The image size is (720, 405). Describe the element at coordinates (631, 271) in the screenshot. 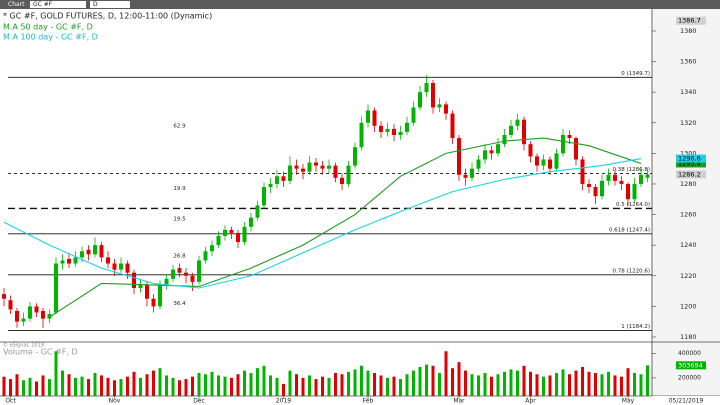

I see `fib-label: 0.78 (1220.6)` at that location.